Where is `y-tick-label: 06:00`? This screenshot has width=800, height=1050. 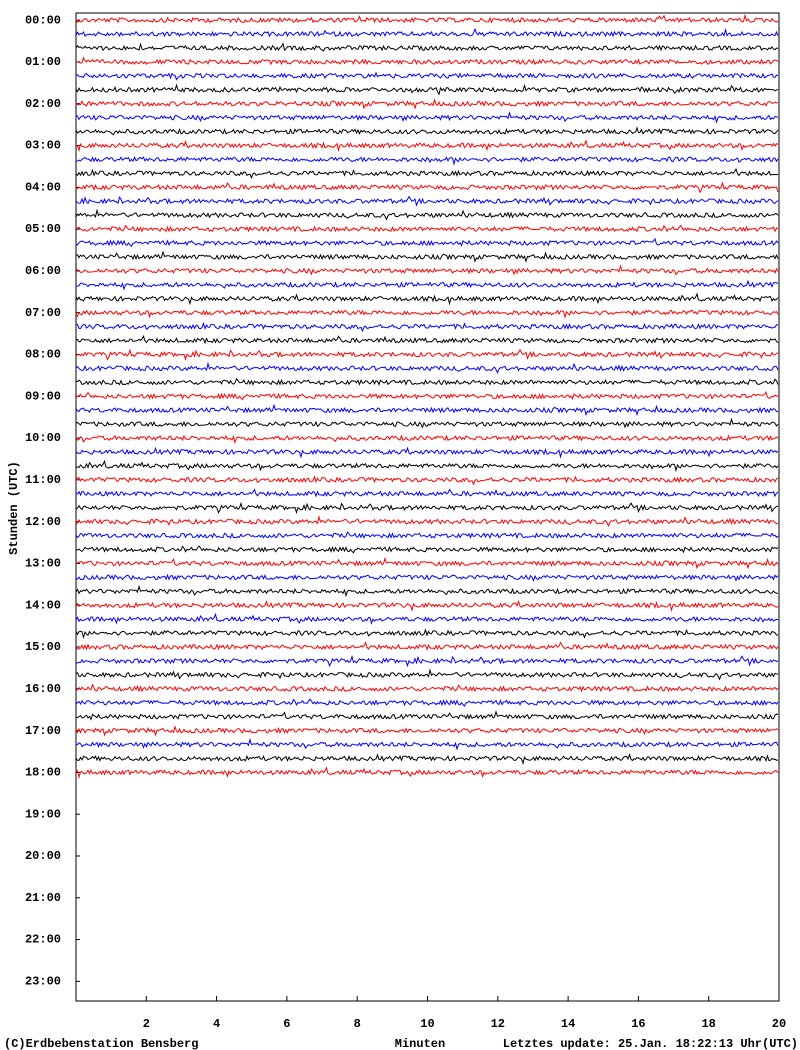 y-tick-label: 06:00 is located at coordinates (43, 271).